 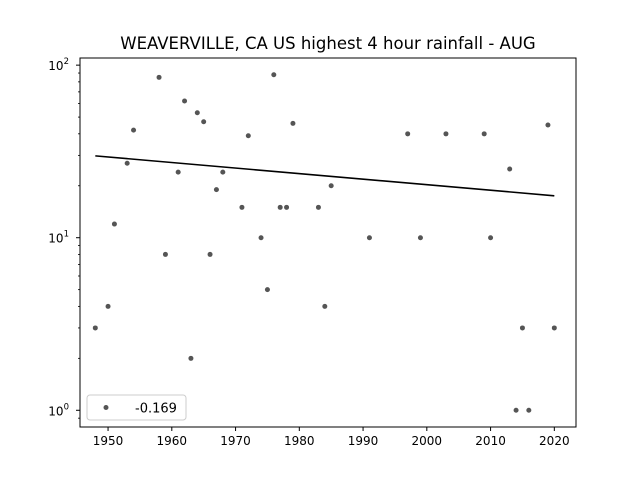 I want to click on x-tick-label: 1990, so click(x=363, y=441).